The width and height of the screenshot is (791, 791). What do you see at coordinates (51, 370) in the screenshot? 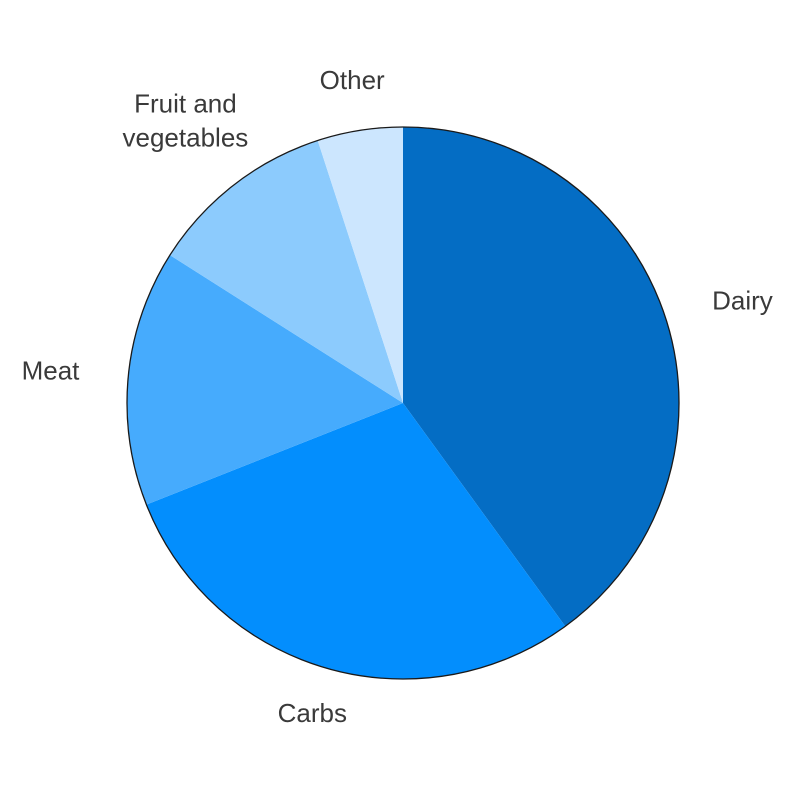
I see `slice-label-meat: Meat` at bounding box center [51, 370].